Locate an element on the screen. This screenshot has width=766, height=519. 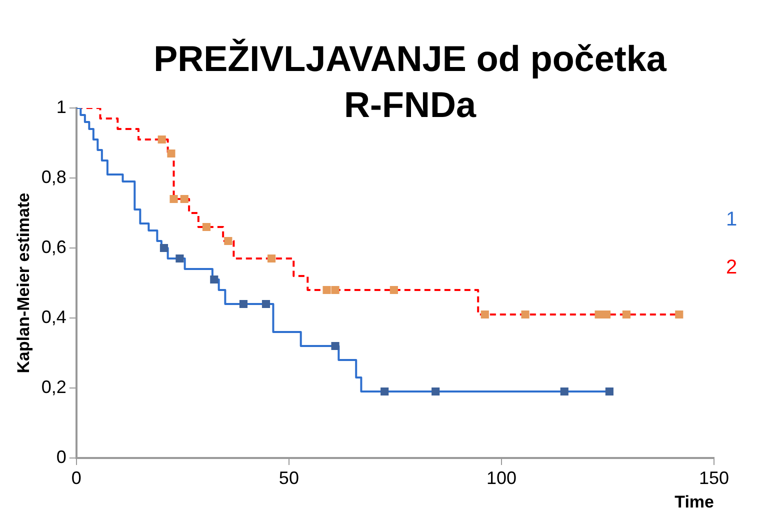
y-tick-label: 0,4 is located at coordinates (53, 316).